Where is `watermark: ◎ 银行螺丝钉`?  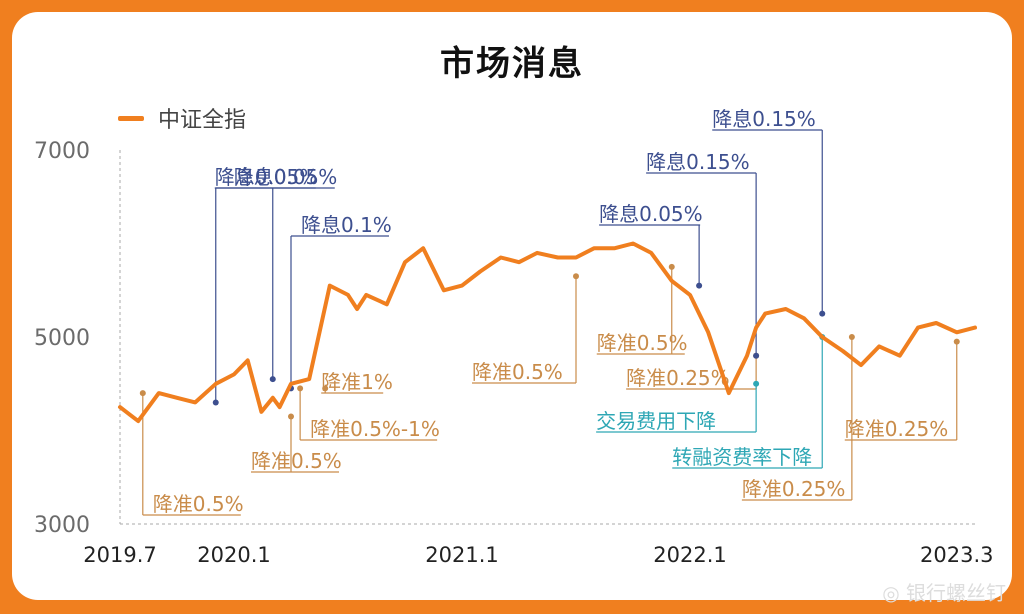
watermark: ◎ 银行螺丝钉 is located at coordinates (944, 591).